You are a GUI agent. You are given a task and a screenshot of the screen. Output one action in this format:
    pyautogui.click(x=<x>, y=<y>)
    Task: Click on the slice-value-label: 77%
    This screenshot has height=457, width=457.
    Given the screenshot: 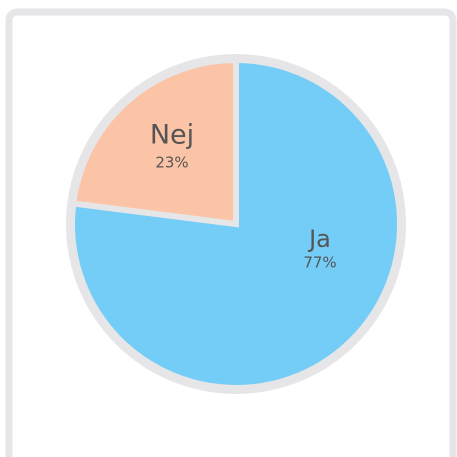 What is the action you would take?
    pyautogui.click(x=319, y=263)
    